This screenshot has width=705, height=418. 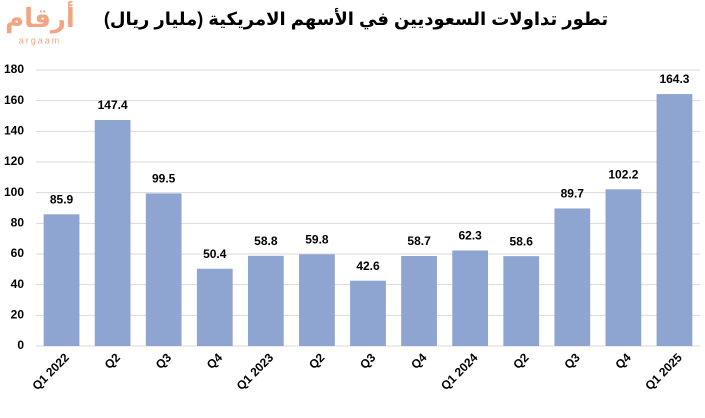 What do you see at coordinates (18, 223) in the screenshot?
I see `y-tick-label: 80` at bounding box center [18, 223].